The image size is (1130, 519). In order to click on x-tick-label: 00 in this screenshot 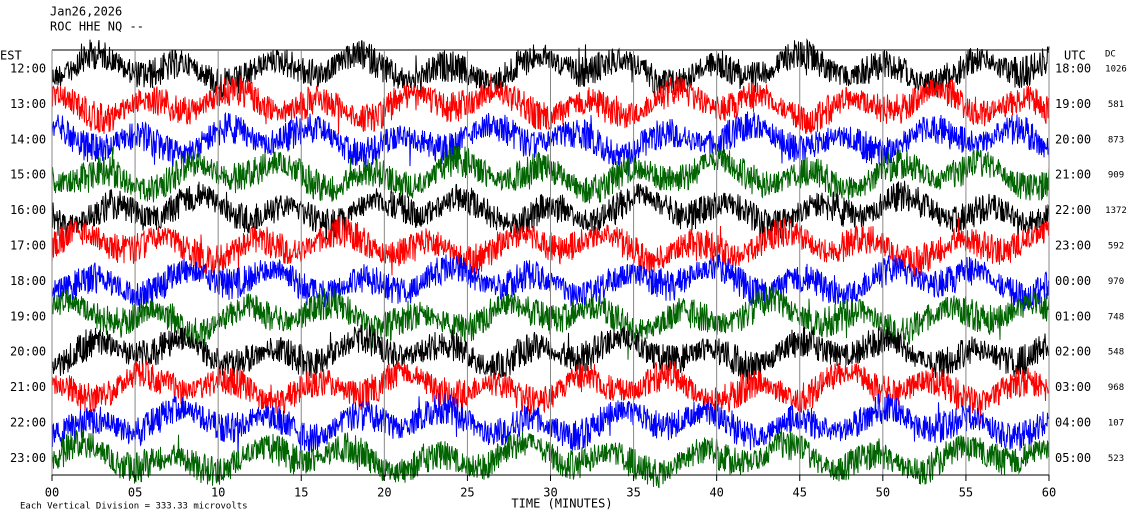, I will do `click(52, 493)`.